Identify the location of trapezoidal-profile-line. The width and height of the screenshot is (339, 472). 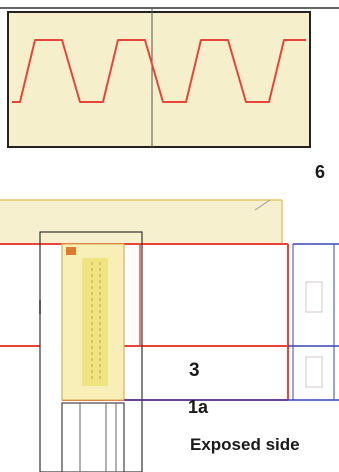
(159, 71).